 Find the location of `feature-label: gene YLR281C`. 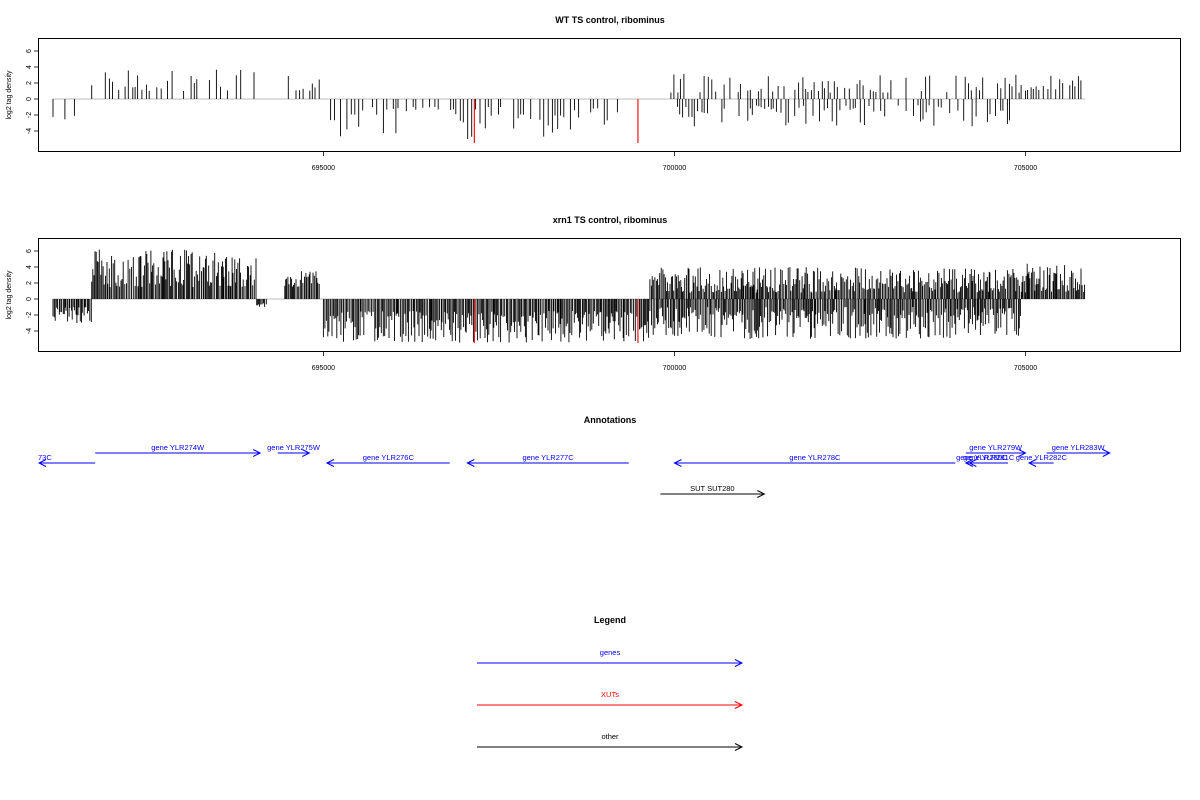

feature-label: gene YLR281C is located at coordinates (989, 457).